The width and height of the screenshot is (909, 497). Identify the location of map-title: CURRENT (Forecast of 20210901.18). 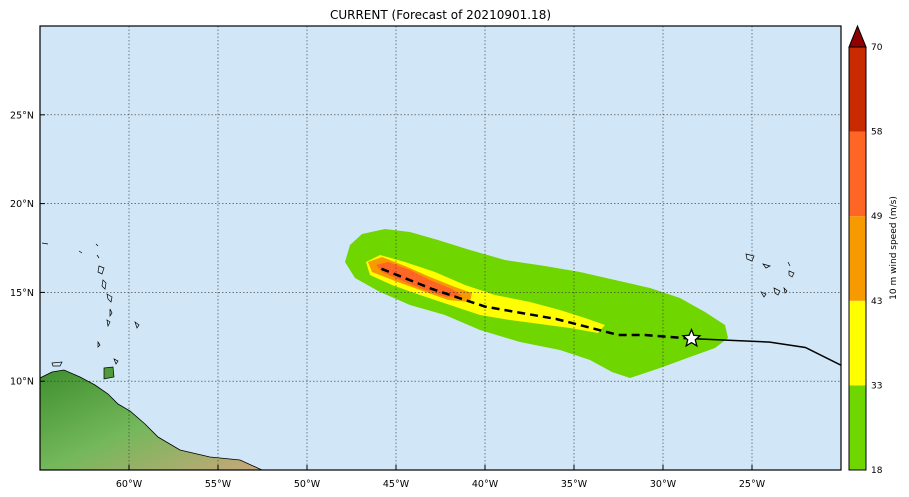
(440, 15).